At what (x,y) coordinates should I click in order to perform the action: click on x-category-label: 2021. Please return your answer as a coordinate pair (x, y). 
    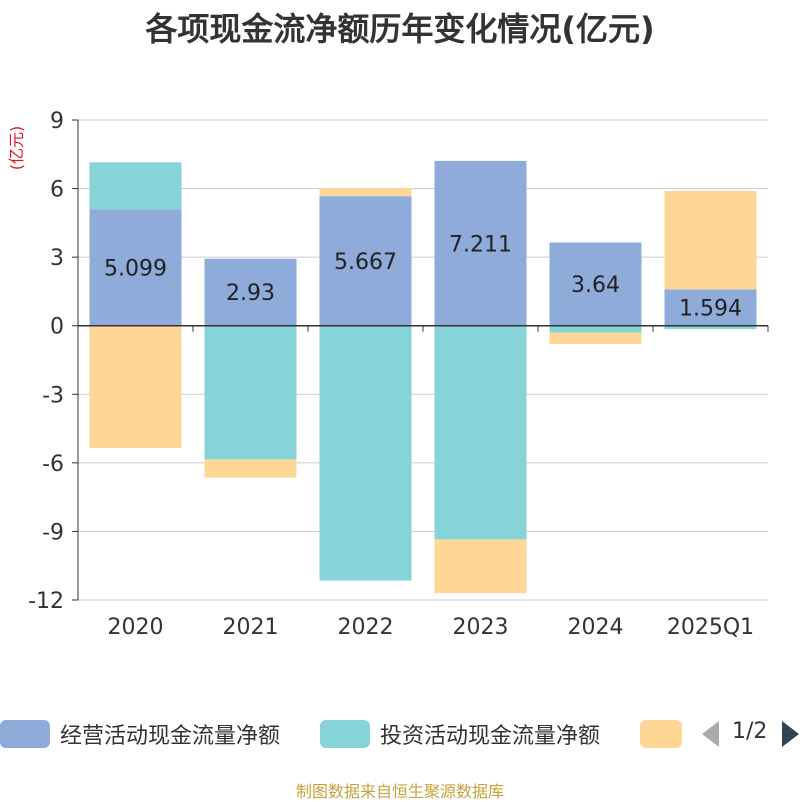
    Looking at the image, I should click on (251, 627).